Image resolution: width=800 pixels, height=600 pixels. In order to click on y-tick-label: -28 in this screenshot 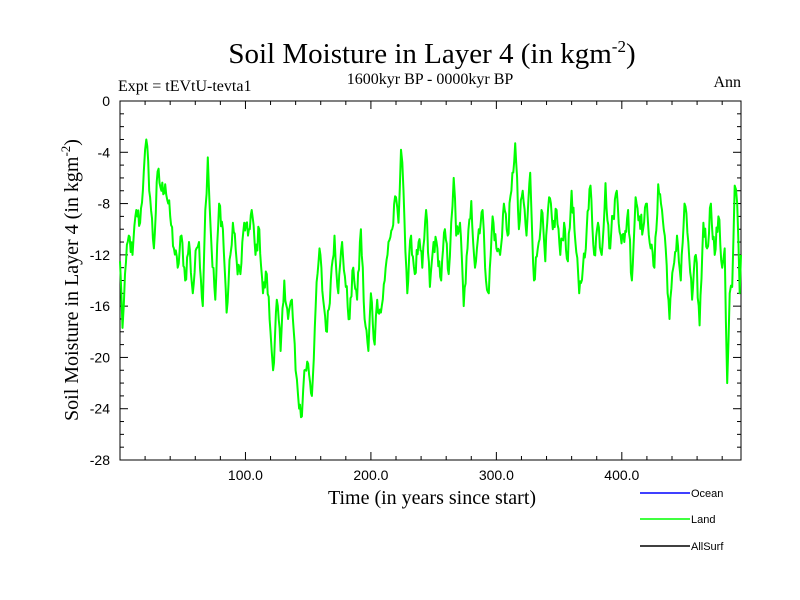, I will do `click(100, 460)`.